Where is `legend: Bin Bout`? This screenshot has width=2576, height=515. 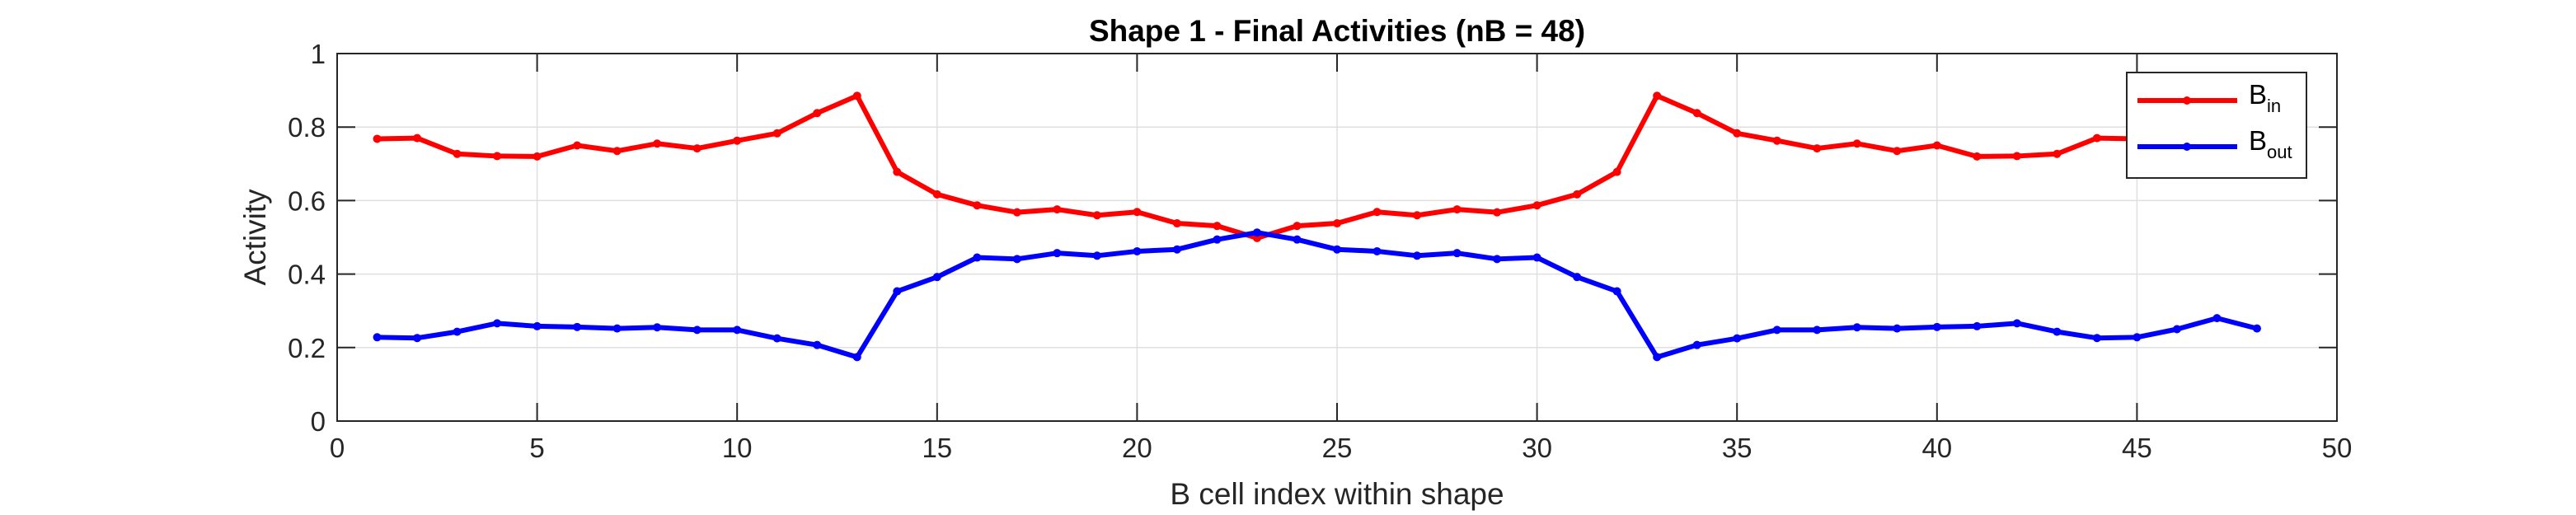
legend: Bin Bout is located at coordinates (2216, 125).